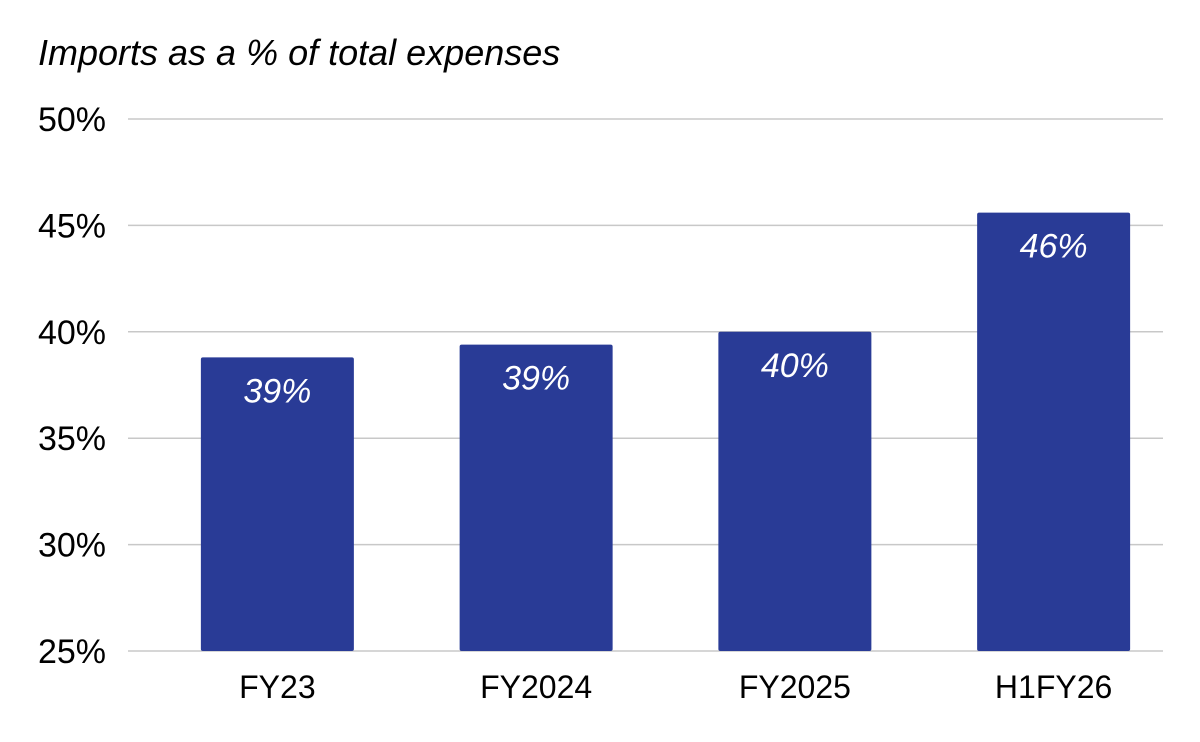 The width and height of the screenshot is (1200, 742). What do you see at coordinates (277, 687) in the screenshot?
I see `x-tick-label: FY23` at bounding box center [277, 687].